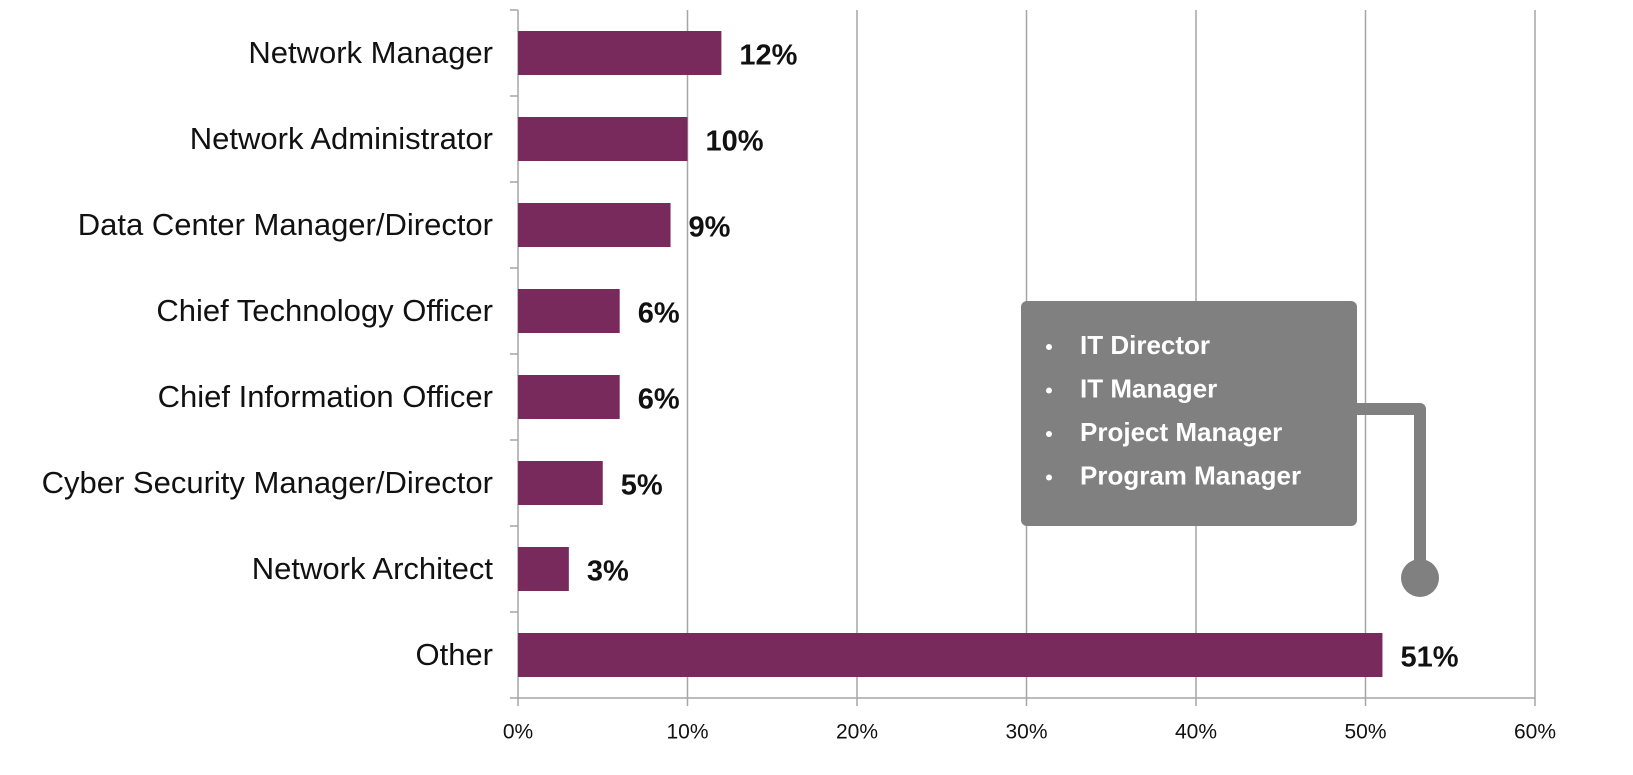 The height and width of the screenshot is (775, 1633). Describe the element at coordinates (1181, 432) in the screenshot. I see `annotation-item: Project Manager` at that location.